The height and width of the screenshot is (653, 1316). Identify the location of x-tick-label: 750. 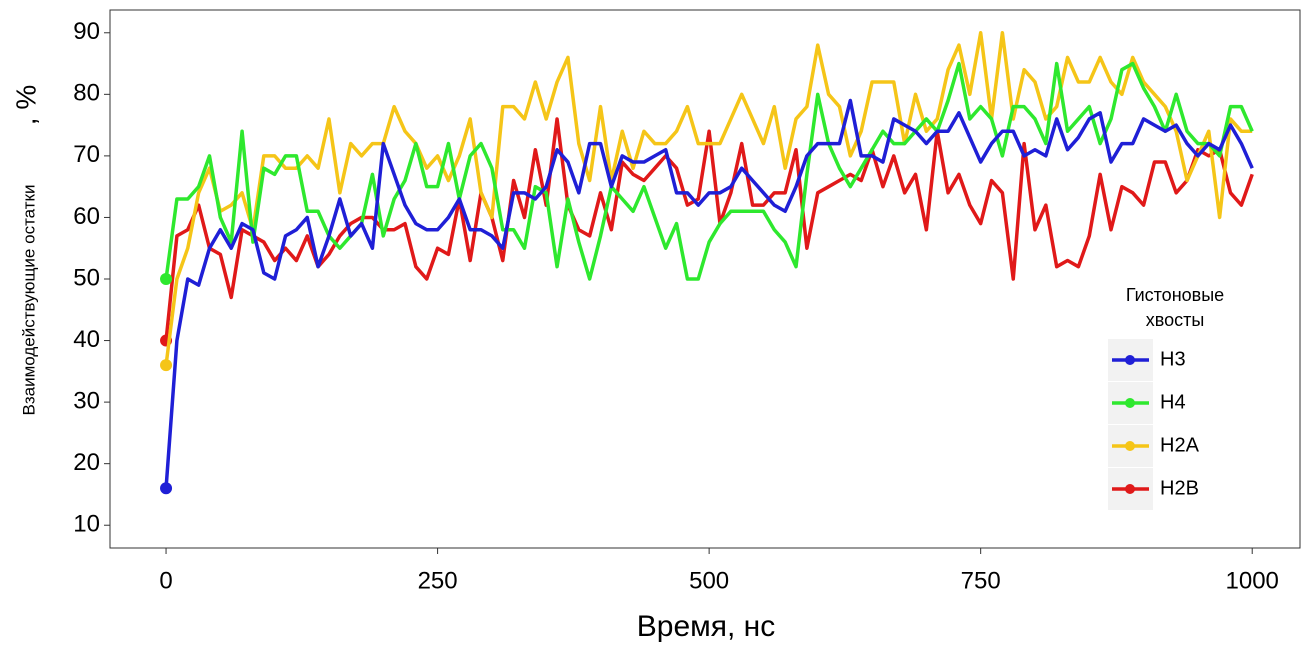
(981, 580).